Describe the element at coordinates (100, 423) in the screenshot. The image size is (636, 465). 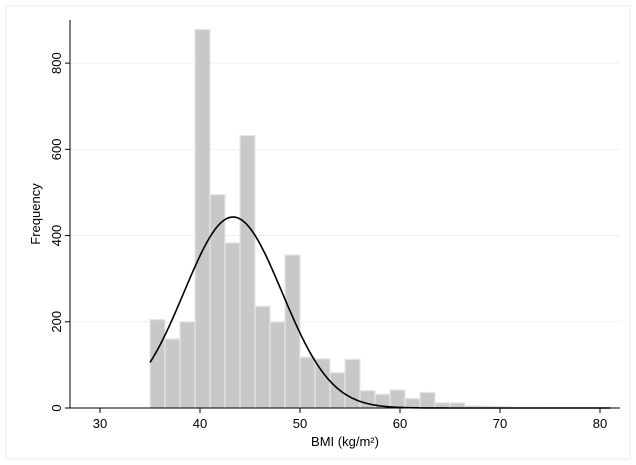
I see `x-tick-label: 30` at that location.